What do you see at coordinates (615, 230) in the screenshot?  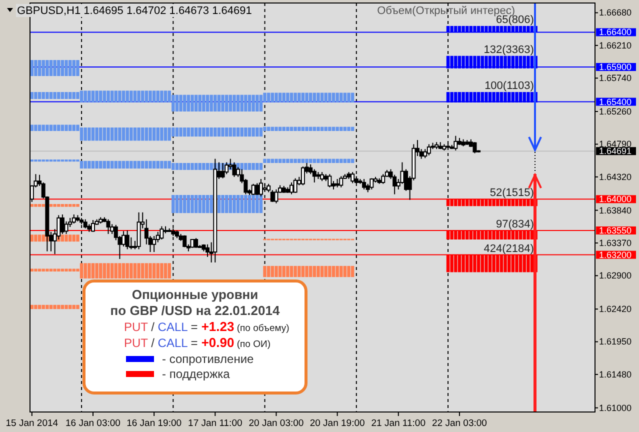 I see `ref-line-label: 1.63550` at bounding box center [615, 230].